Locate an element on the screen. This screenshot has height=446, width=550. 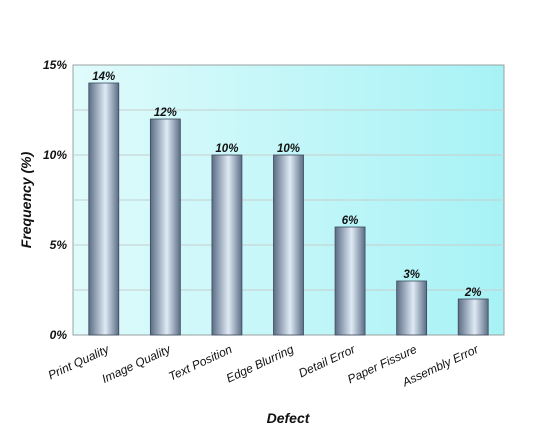
x-tick-label: Image Quality is located at coordinates (137, 364).